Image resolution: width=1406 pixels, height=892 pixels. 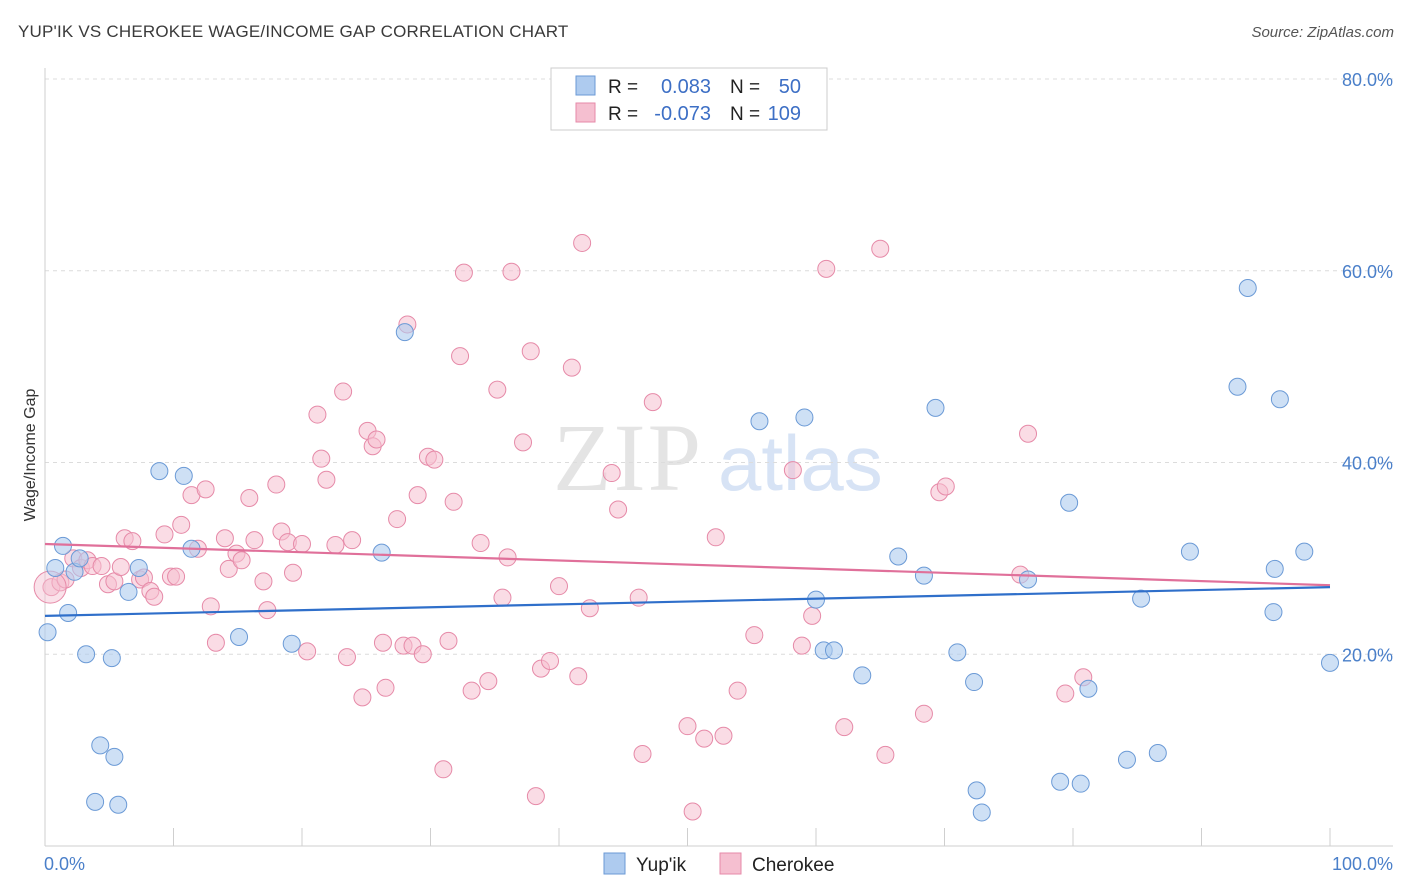 I want to click on legend-r-value-yupik: 0.083, so click(x=686, y=87).